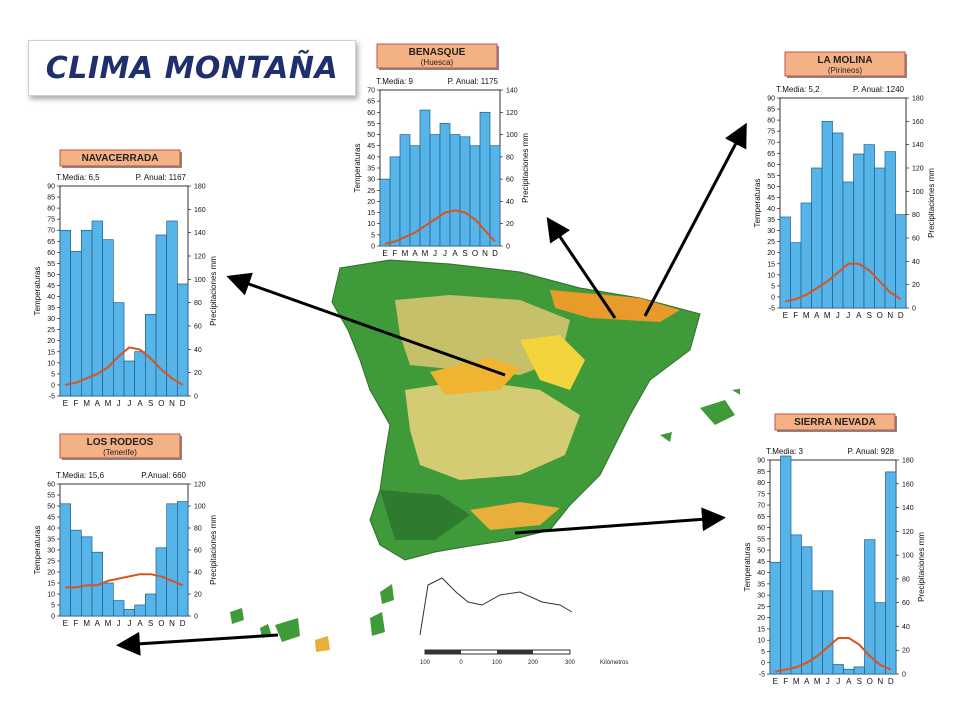 This screenshot has height=720, width=960. What do you see at coordinates (761, 528) in the screenshot?
I see `temp-tick-label: 60` at bounding box center [761, 528].